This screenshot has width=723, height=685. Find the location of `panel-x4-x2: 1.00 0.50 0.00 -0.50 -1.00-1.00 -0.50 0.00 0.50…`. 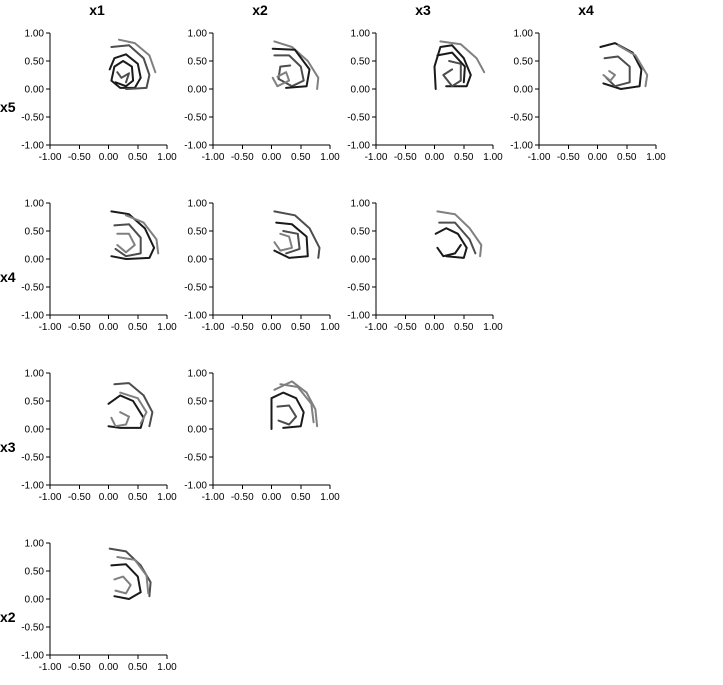

panel-x4-x2: 1.00 0.50 0.00 -0.50 -1.00-1.00 -0.50 0.00 0.50… is located at coordinates (262, 266).